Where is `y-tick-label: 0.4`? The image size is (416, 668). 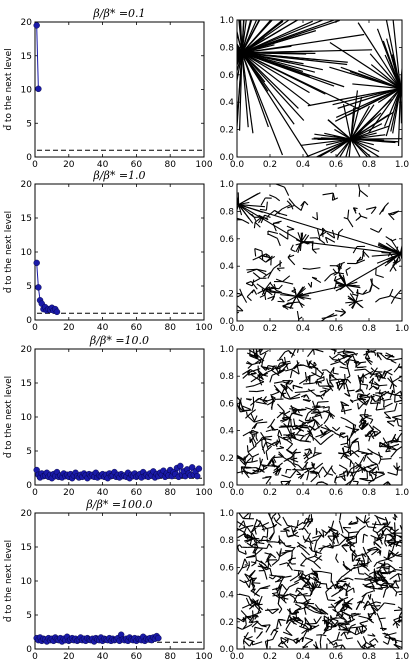 y-tick-label: 0.4 is located at coordinates (227, 596).